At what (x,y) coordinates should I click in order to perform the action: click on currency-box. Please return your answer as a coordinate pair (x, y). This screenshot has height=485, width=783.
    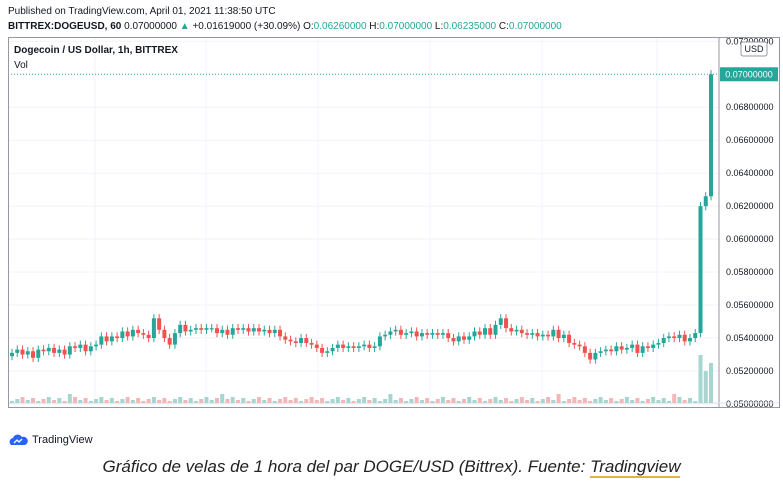
    Looking at the image, I should click on (754, 49).